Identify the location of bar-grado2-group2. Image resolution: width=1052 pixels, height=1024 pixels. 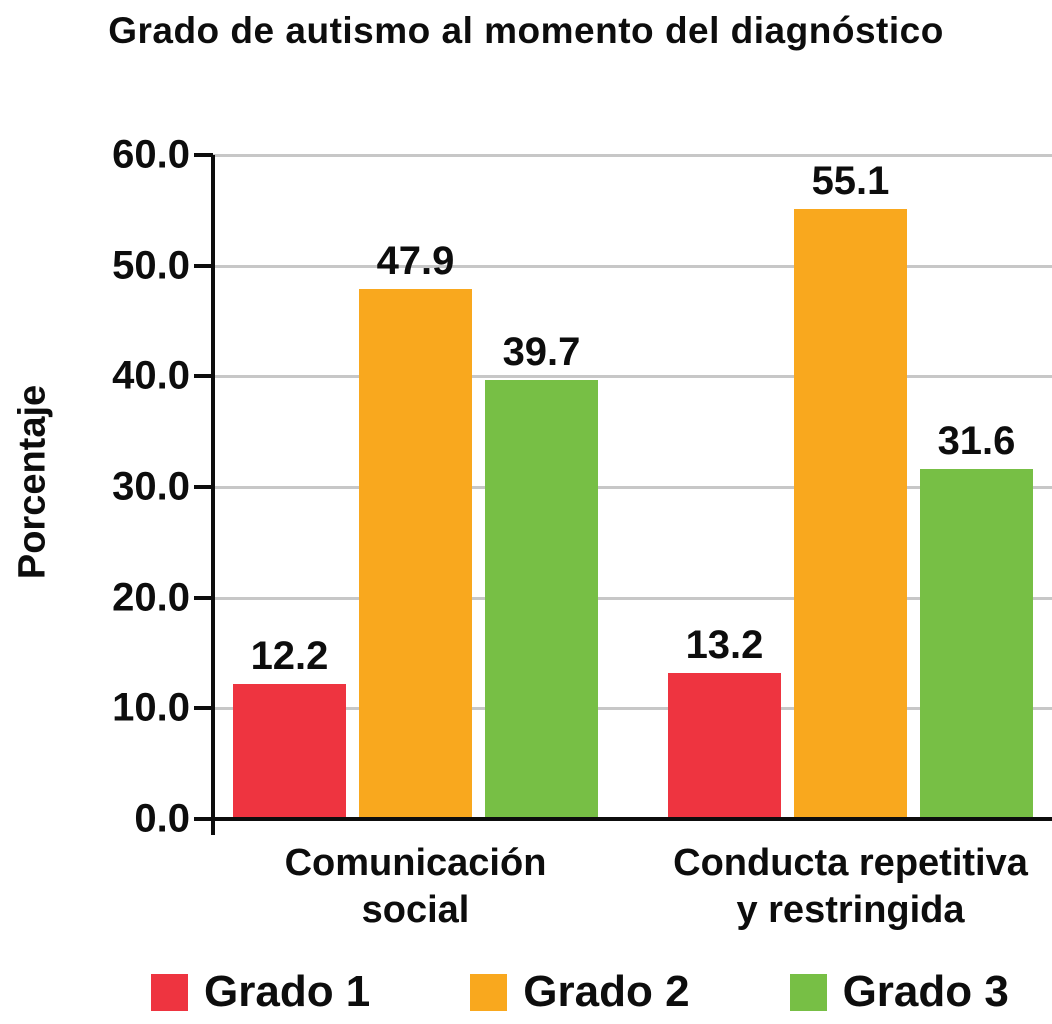
(850, 514).